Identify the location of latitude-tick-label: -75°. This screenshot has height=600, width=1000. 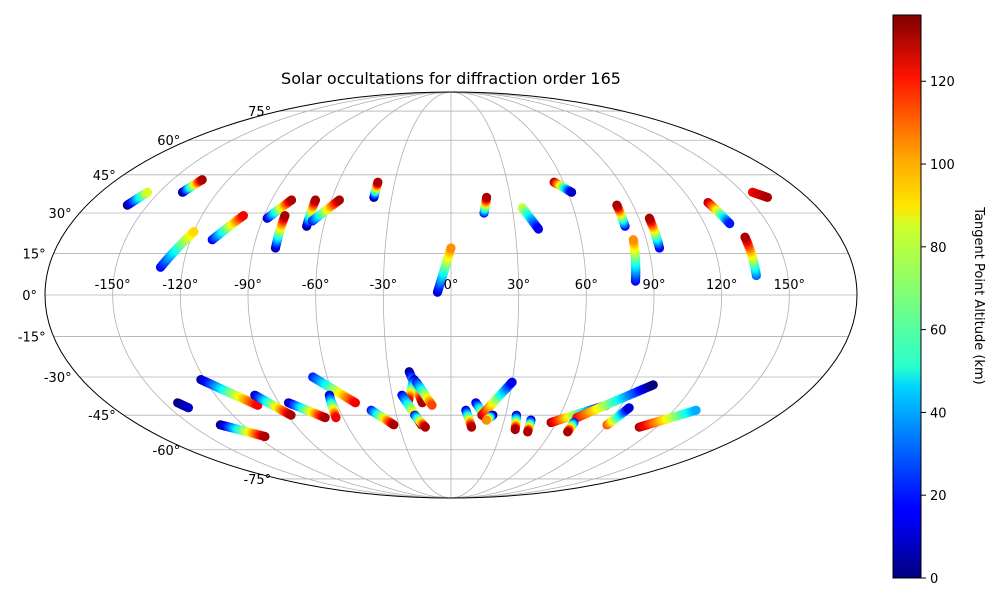
(257, 480).